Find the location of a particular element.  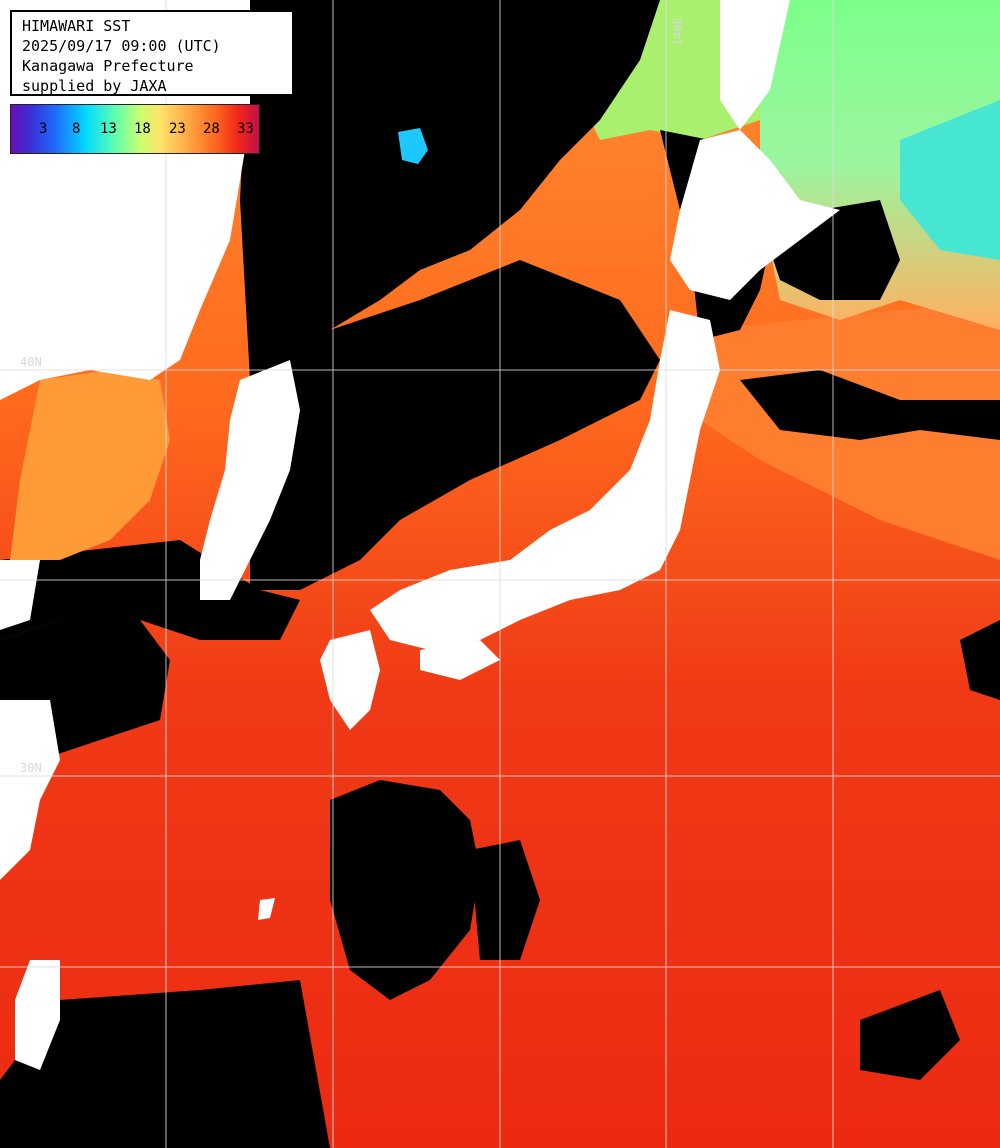

okinawa-island is located at coordinates (266, 909).